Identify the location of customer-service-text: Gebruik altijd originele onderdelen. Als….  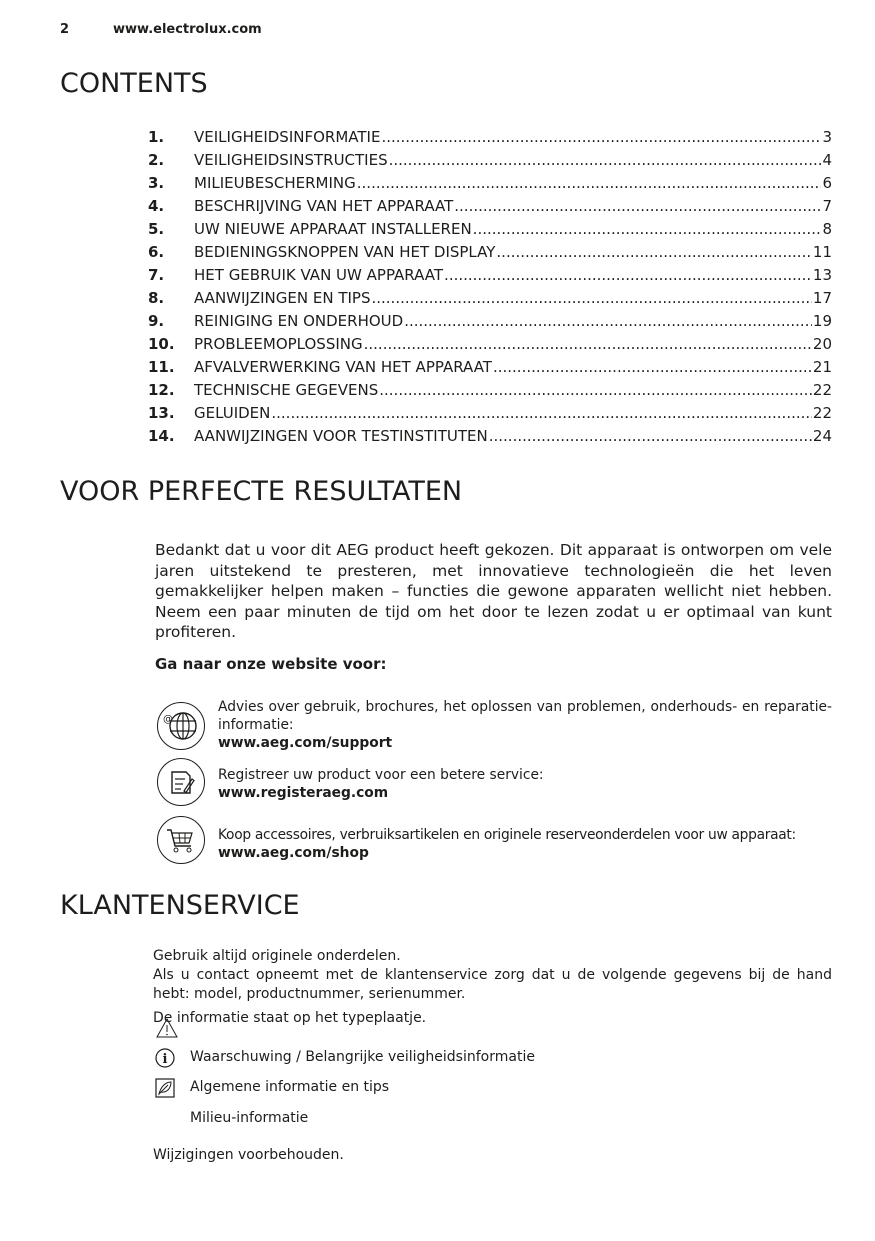
(492, 987).